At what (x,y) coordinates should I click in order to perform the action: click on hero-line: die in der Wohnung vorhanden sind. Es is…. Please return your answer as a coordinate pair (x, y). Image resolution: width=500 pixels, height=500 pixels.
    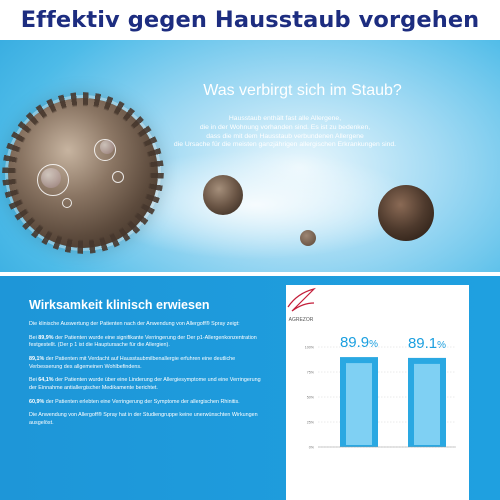
    Looking at the image, I should click on (285, 127).